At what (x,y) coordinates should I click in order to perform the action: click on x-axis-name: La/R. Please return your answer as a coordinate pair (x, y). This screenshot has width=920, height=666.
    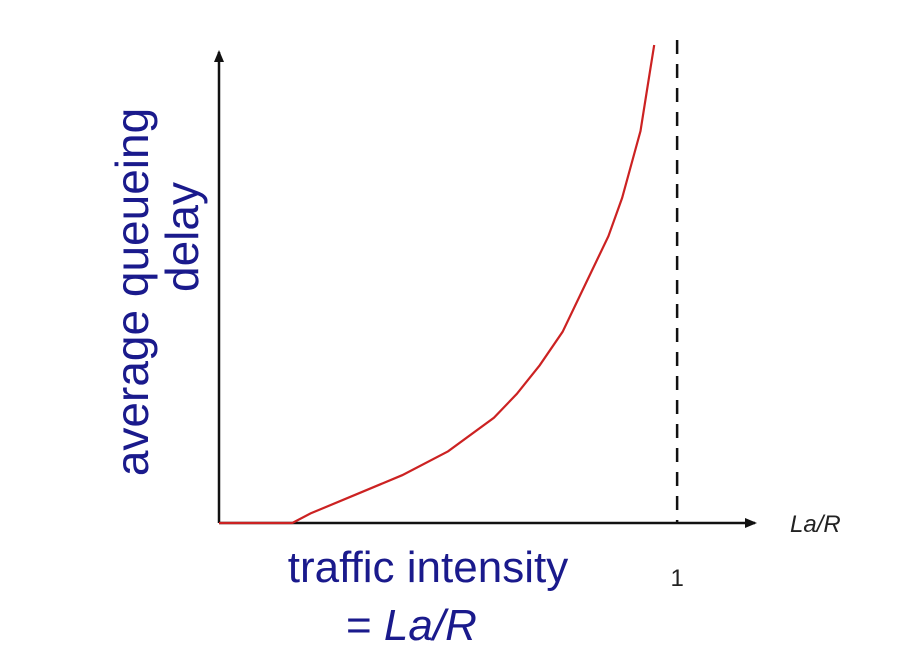
    Looking at the image, I should click on (815, 524).